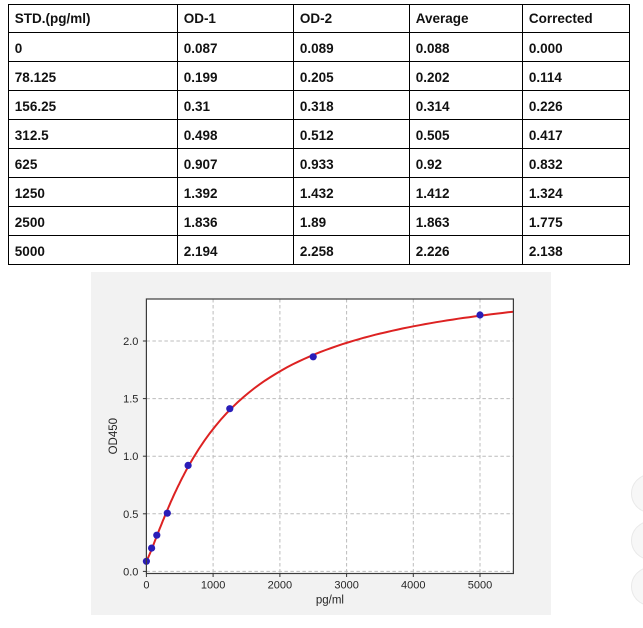  Describe the element at coordinates (130, 457) in the screenshot. I see `svg-text: 1.0` at that location.